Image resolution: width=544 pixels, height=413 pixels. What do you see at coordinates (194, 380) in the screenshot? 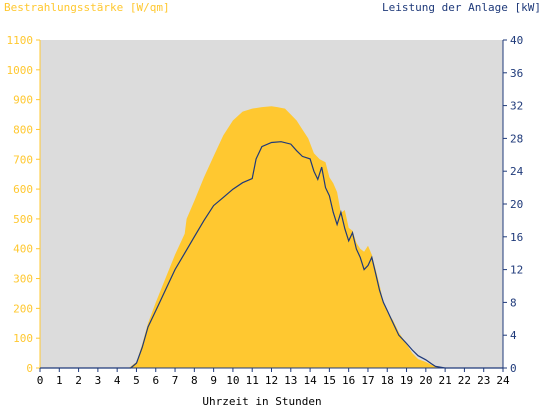
I see `x-tick-label: 8` at bounding box center [194, 380].